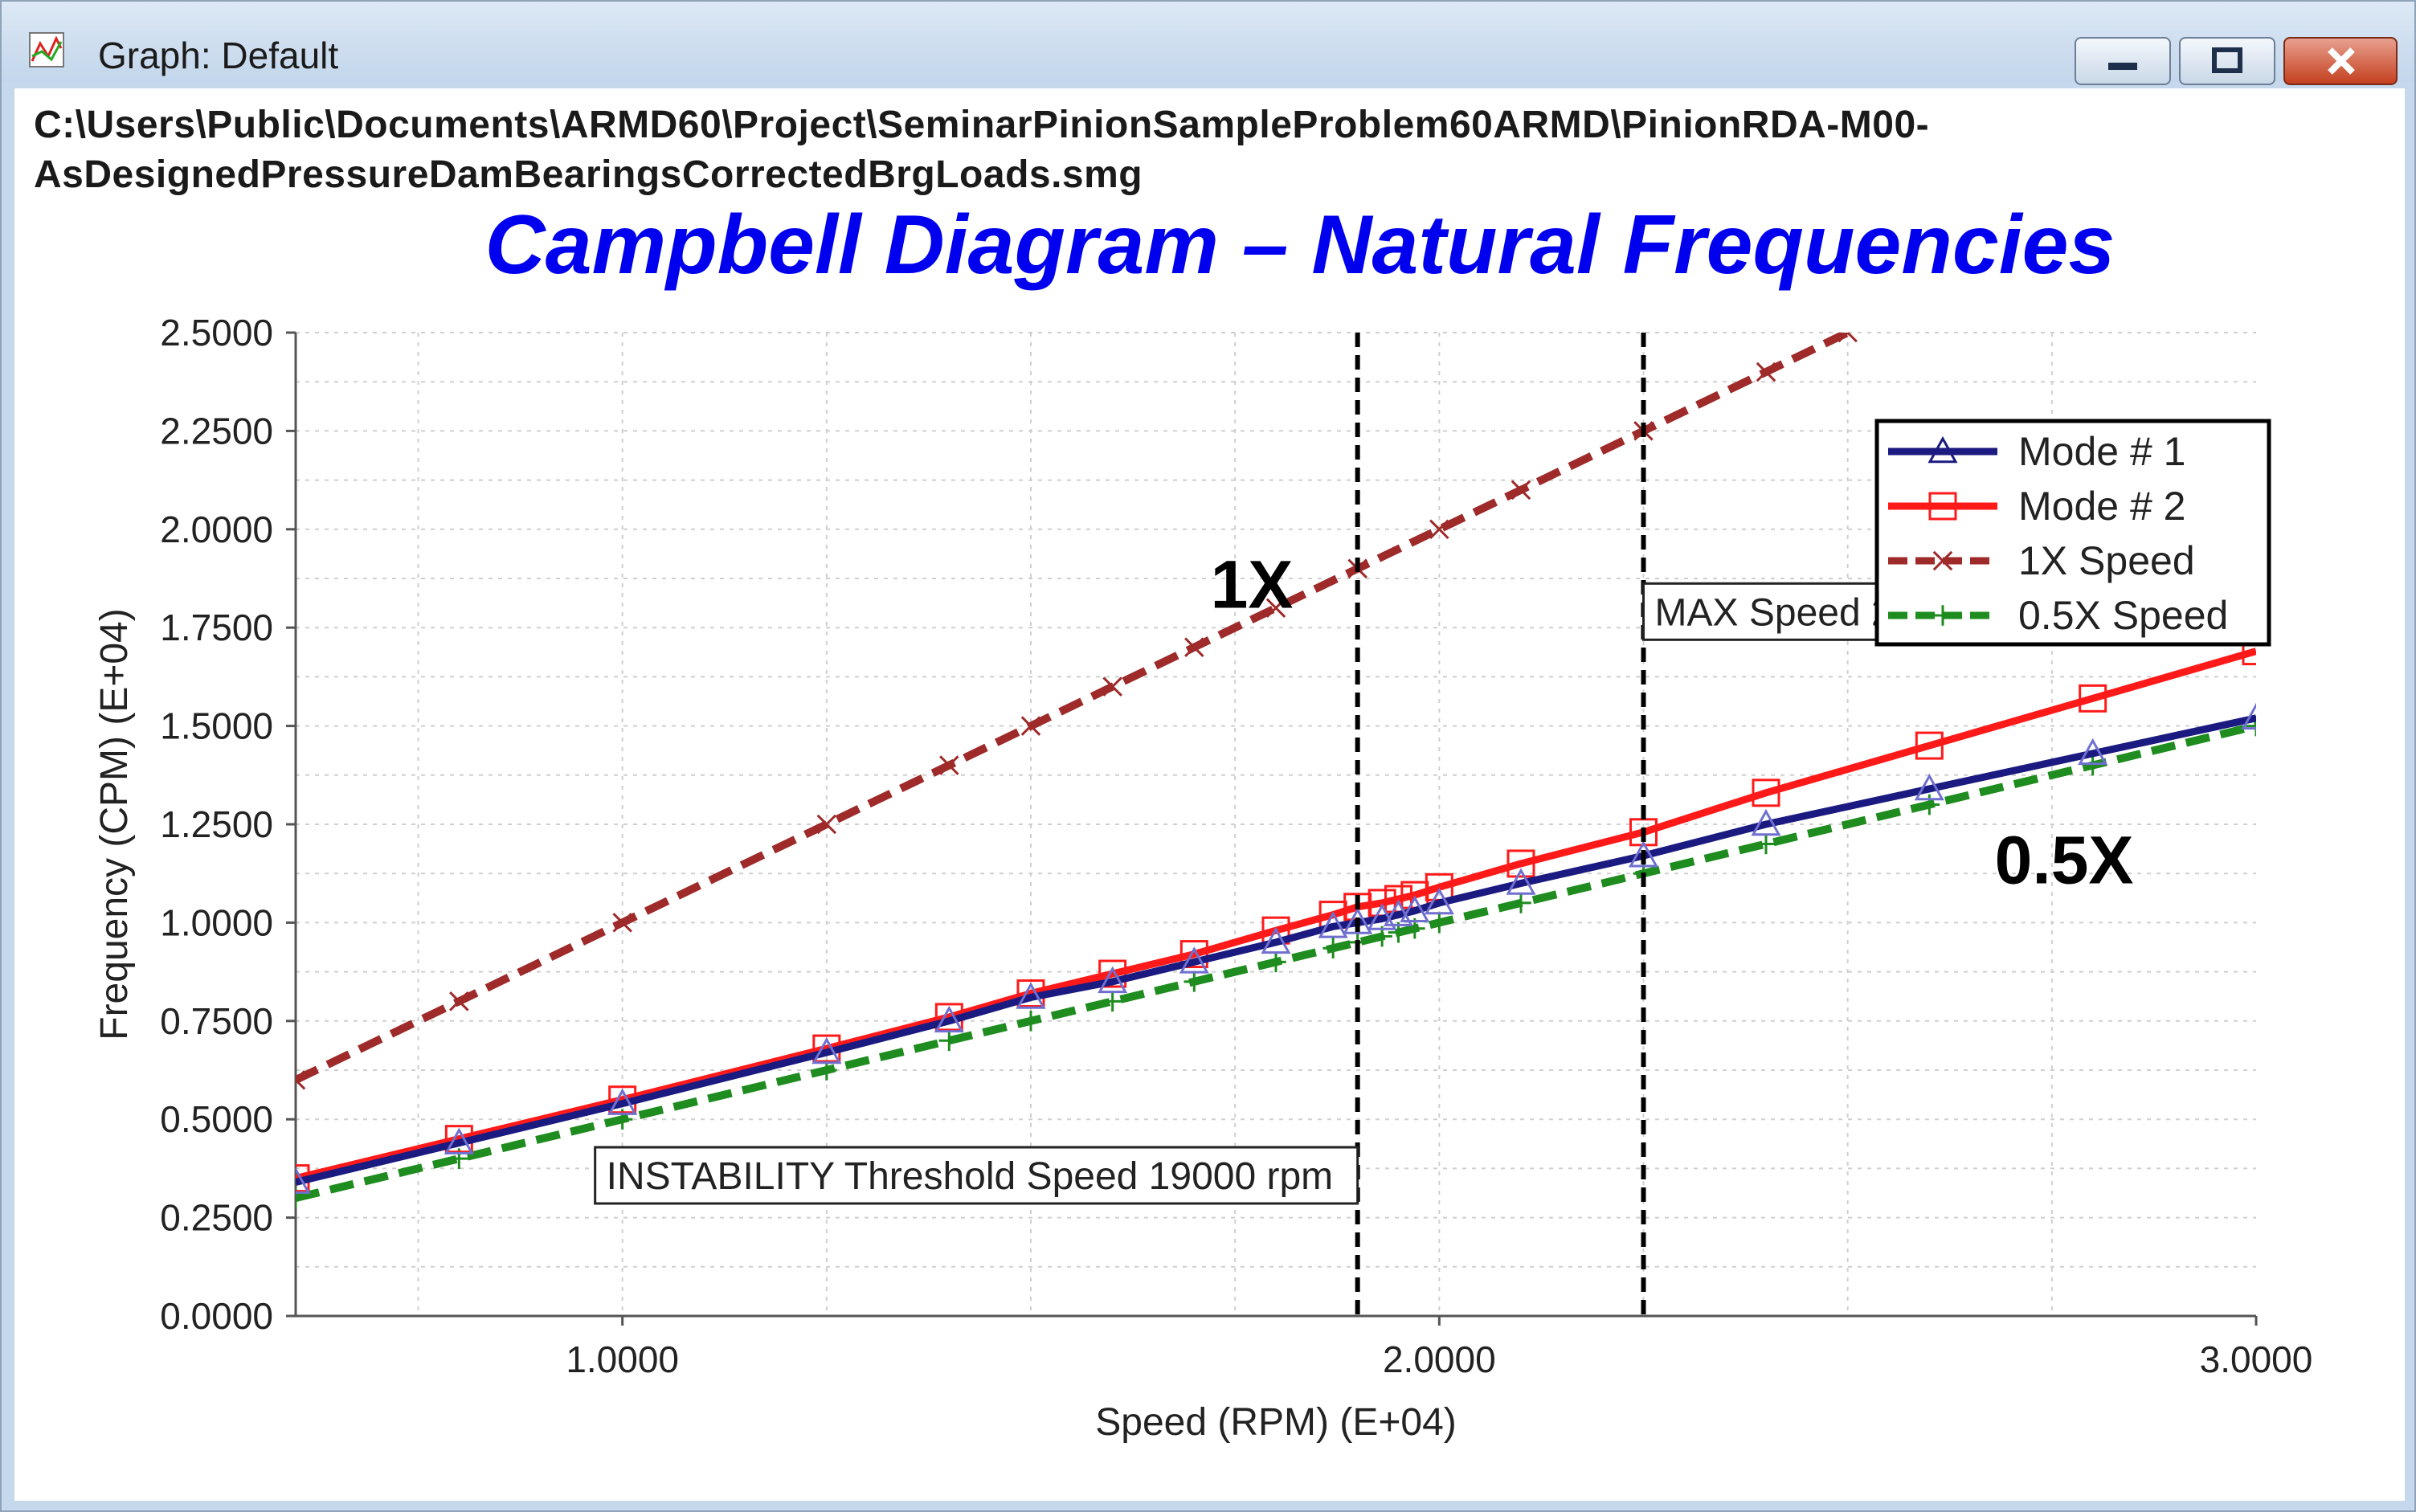 This screenshot has height=1512, width=2416. Describe the element at coordinates (2256, 1359) in the screenshot. I see `x-tick-label: 3.0000` at that location.